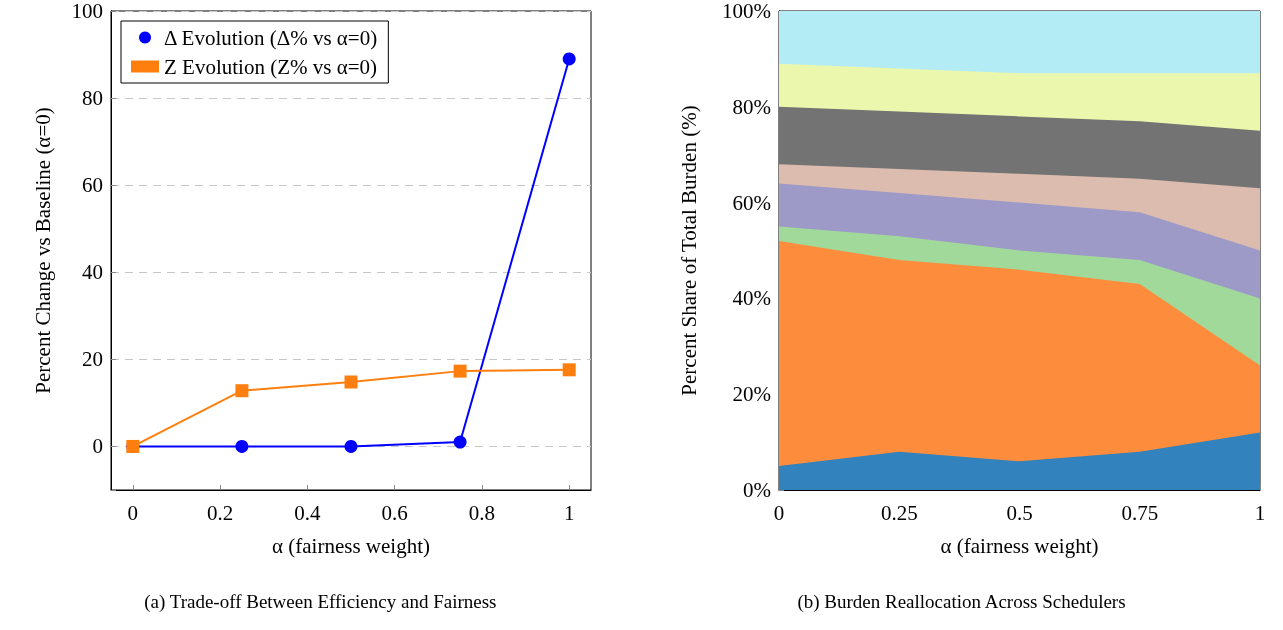  Describe the element at coordinates (751, 202) in the screenshot. I see `y-tick-label: 60%` at that location.